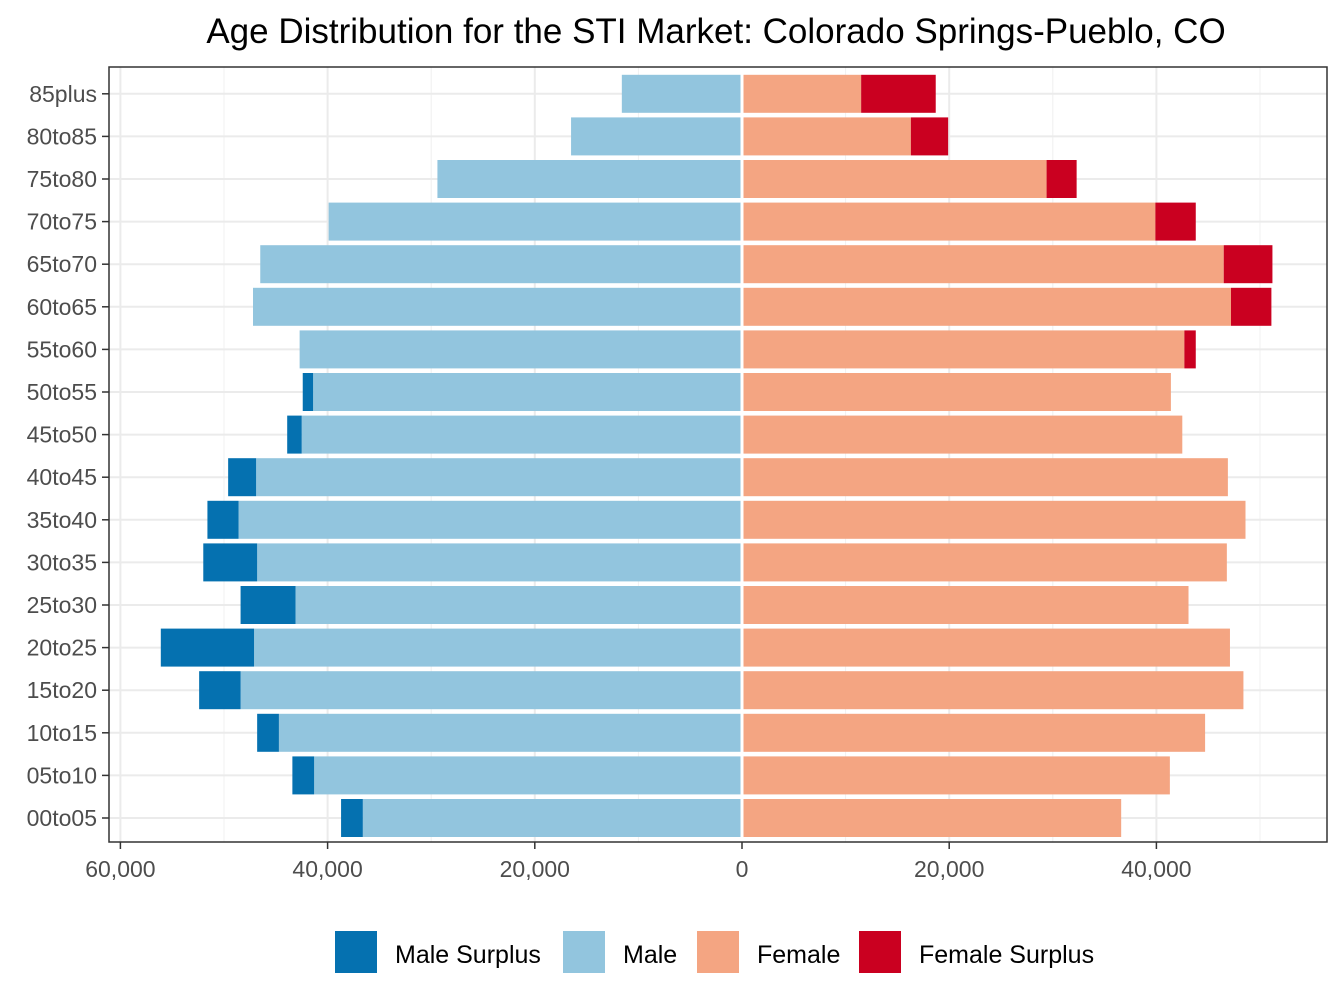 Image resolution: width=1344 pixels, height=1008 pixels. I want to click on bar-female-surplus-85plus, so click(898, 93).